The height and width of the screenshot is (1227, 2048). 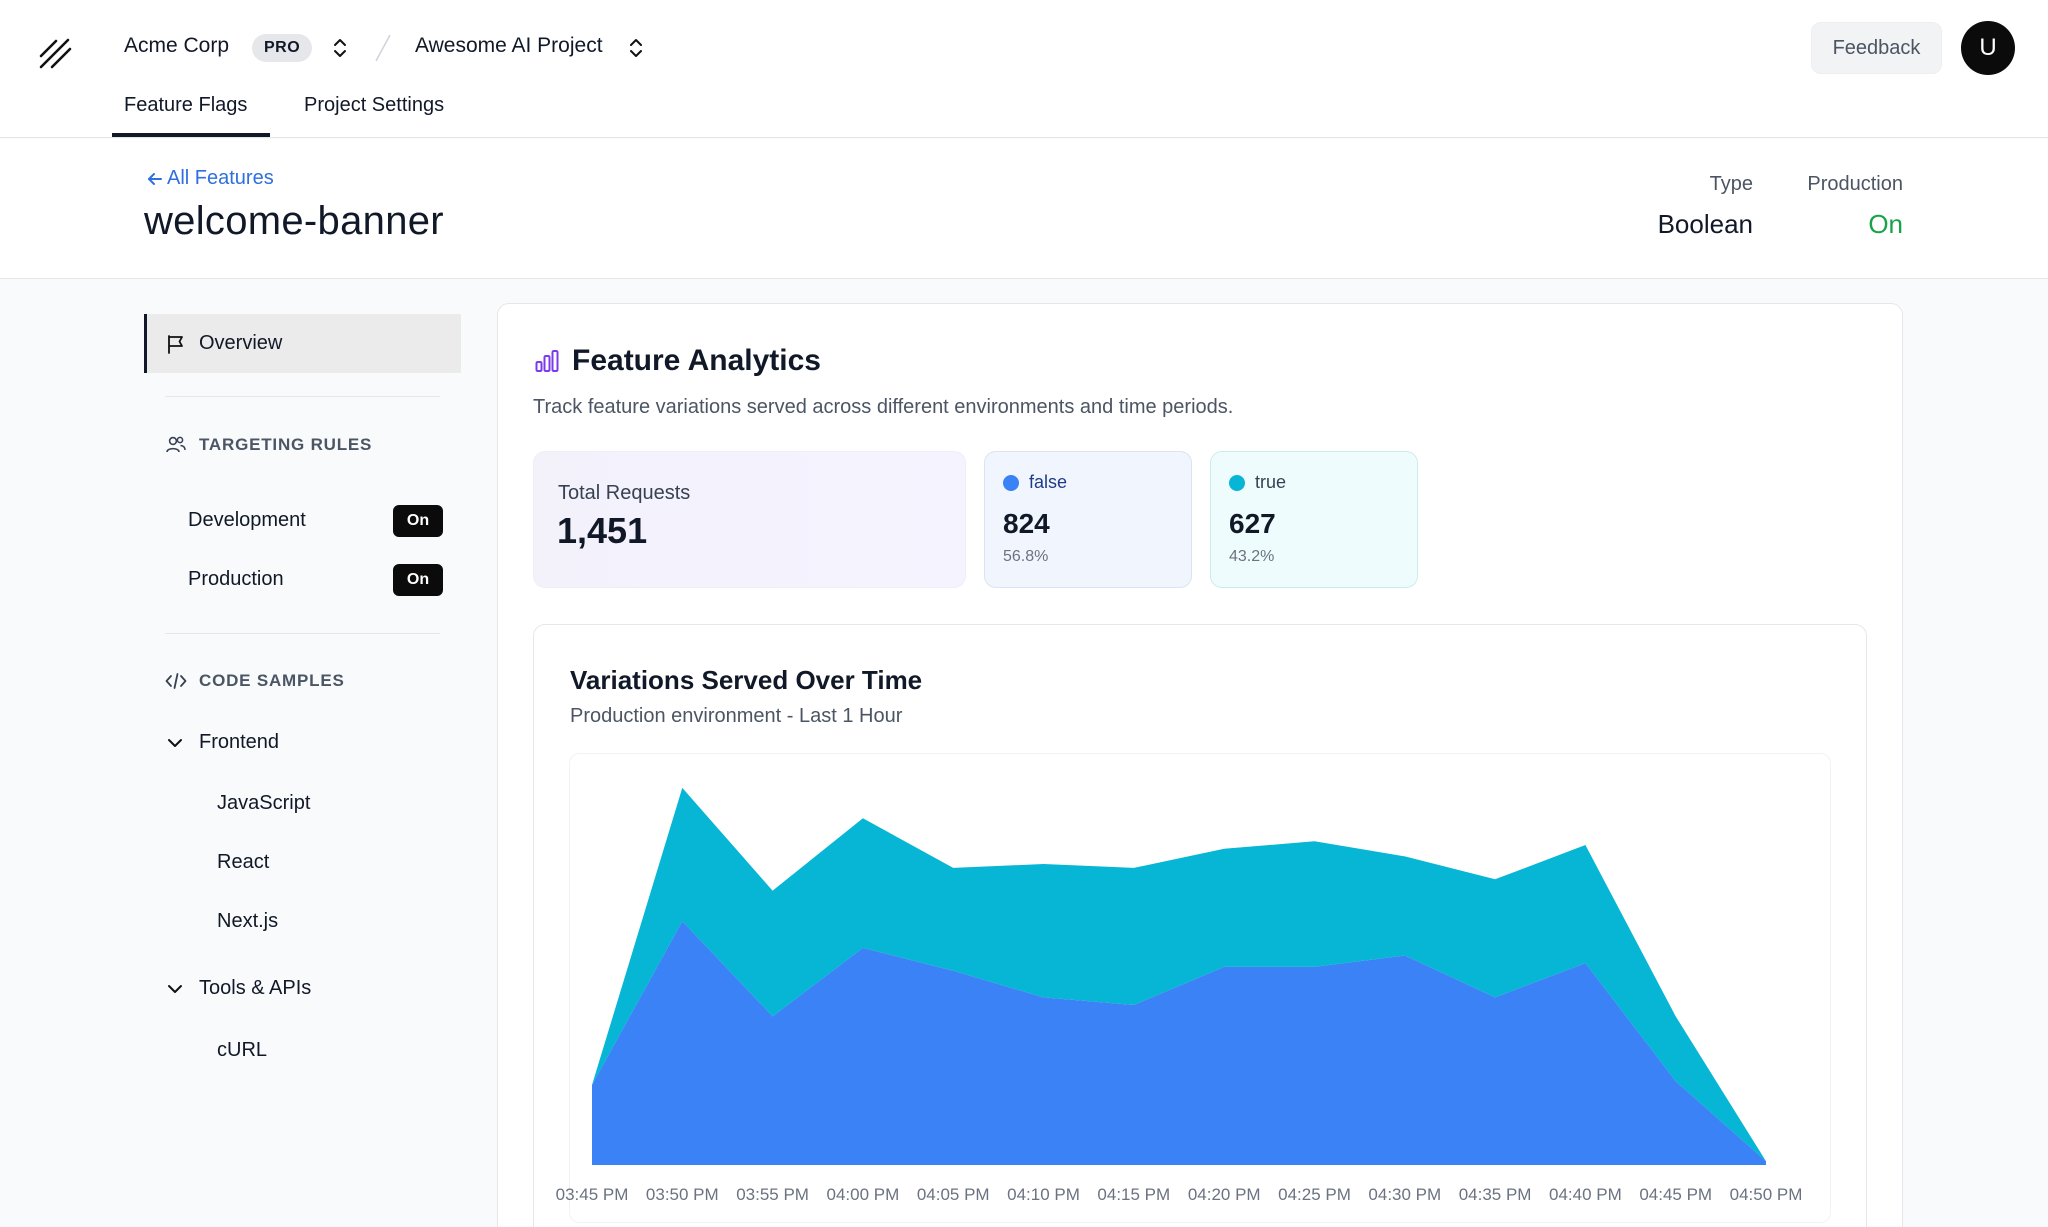 I want to click on x-tick-label: 03:45 PM, so click(x=592, y=1194).